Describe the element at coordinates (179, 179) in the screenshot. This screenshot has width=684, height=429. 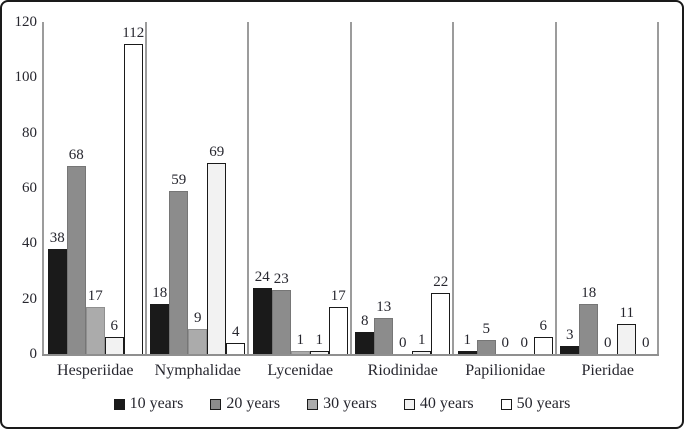
I see `bar-value-label: 59` at that location.